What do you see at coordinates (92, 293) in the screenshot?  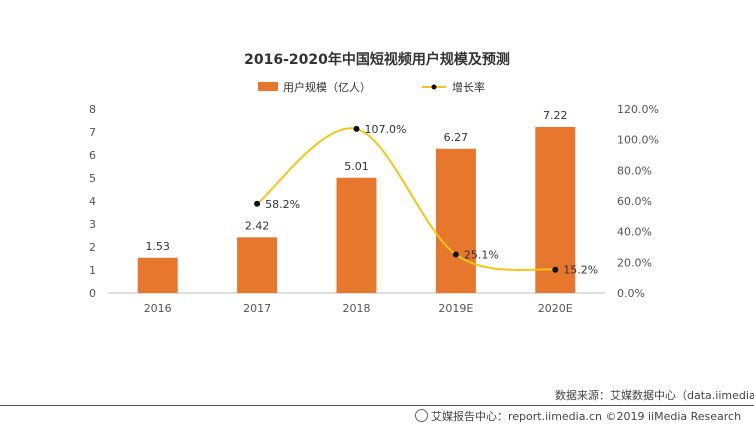 I see `y-tick-left: 0` at bounding box center [92, 293].